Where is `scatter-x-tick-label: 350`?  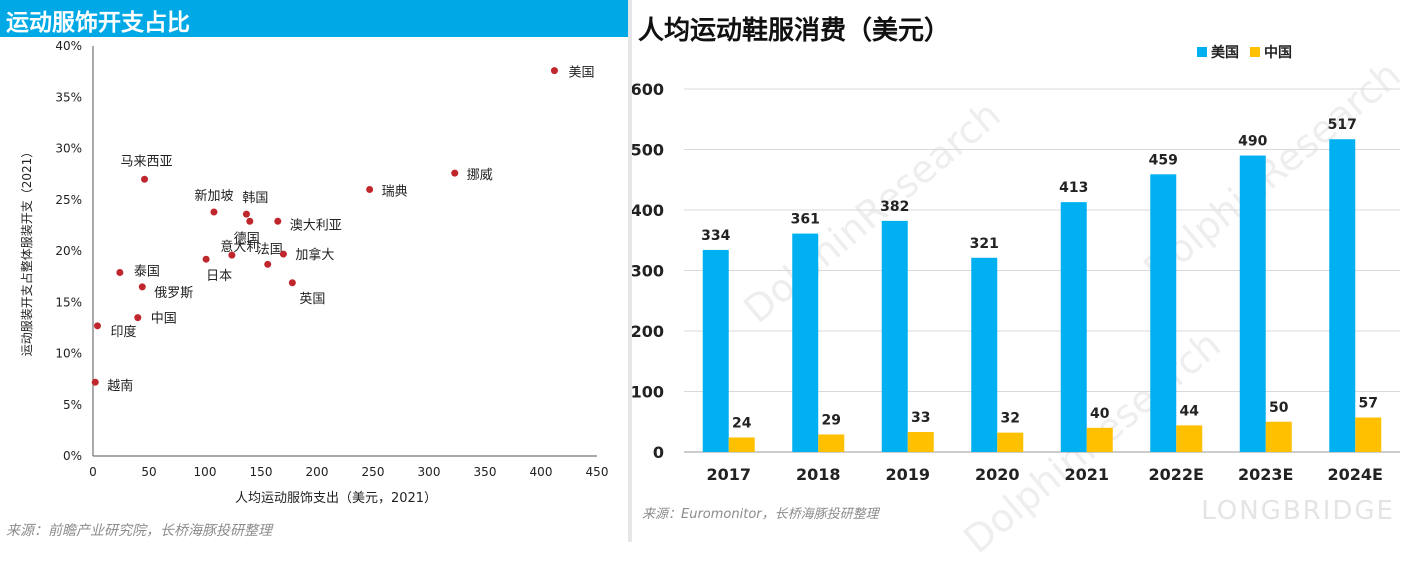
scatter-x-tick-label: 350 is located at coordinates (485, 472).